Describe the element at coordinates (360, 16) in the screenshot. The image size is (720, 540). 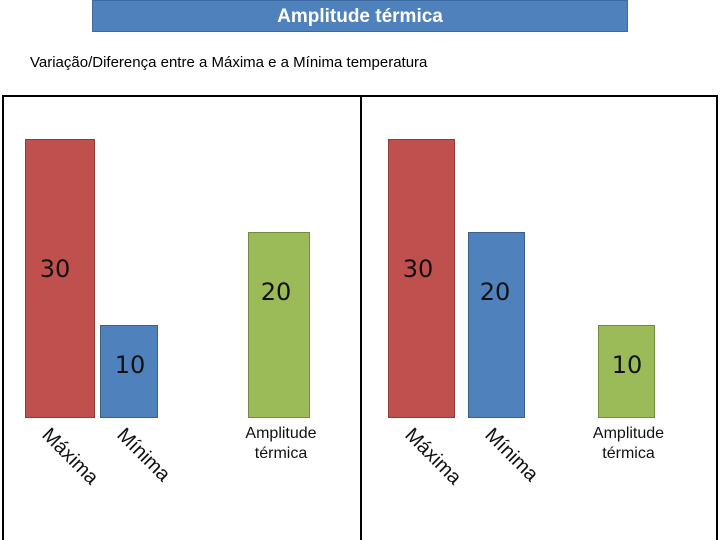
I see `title-bar: Amplitude térmica` at that location.